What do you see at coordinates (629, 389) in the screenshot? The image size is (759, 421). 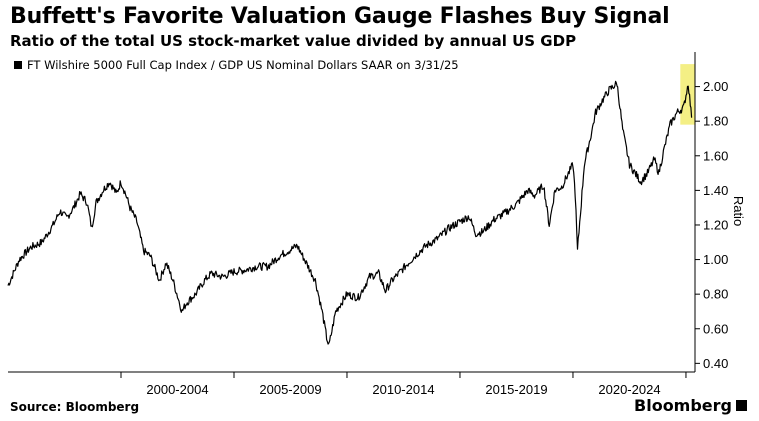 I see `x-tick-label: 2020-2024` at bounding box center [629, 389].